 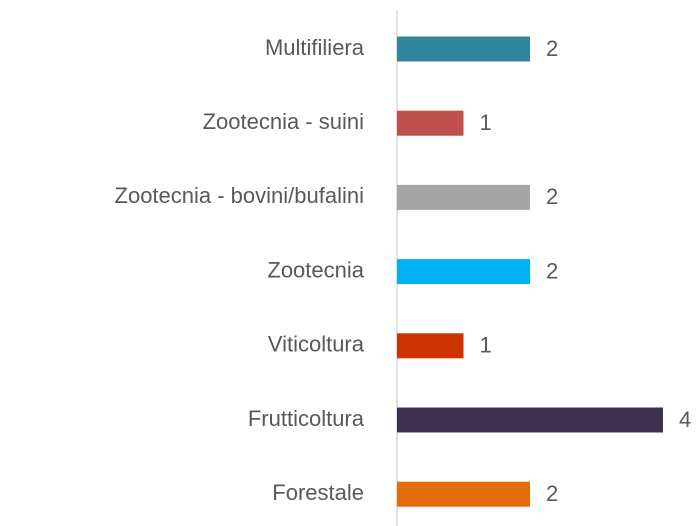 What do you see at coordinates (315, 47) in the screenshot?
I see `category-label: Multifiliera` at bounding box center [315, 47].